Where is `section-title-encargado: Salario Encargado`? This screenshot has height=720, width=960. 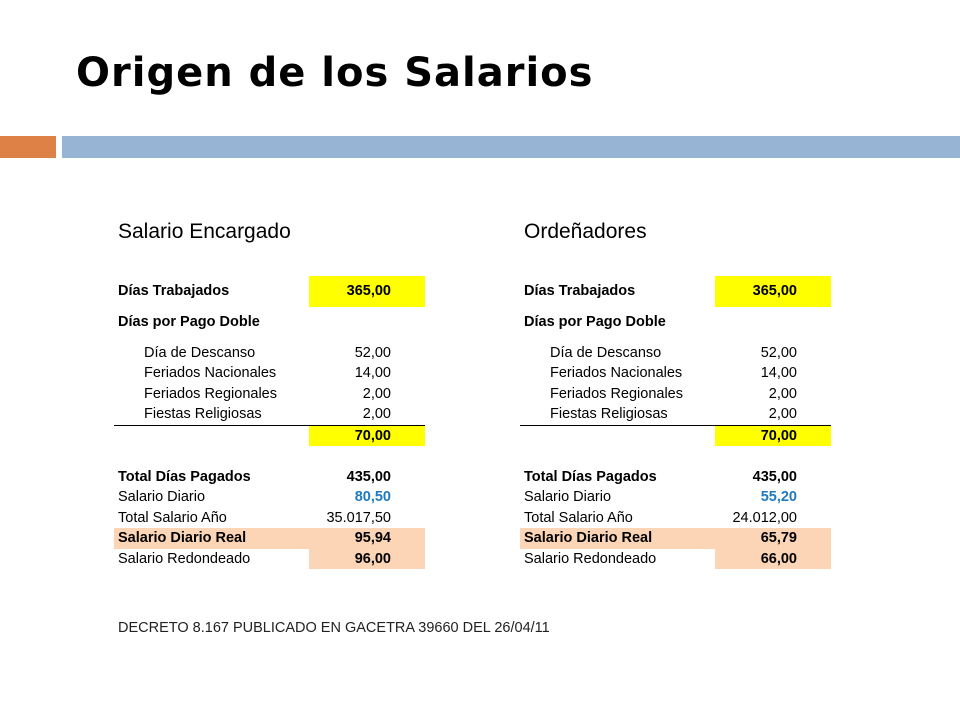
section-title-encargado: Salario Encargado is located at coordinates (204, 231).